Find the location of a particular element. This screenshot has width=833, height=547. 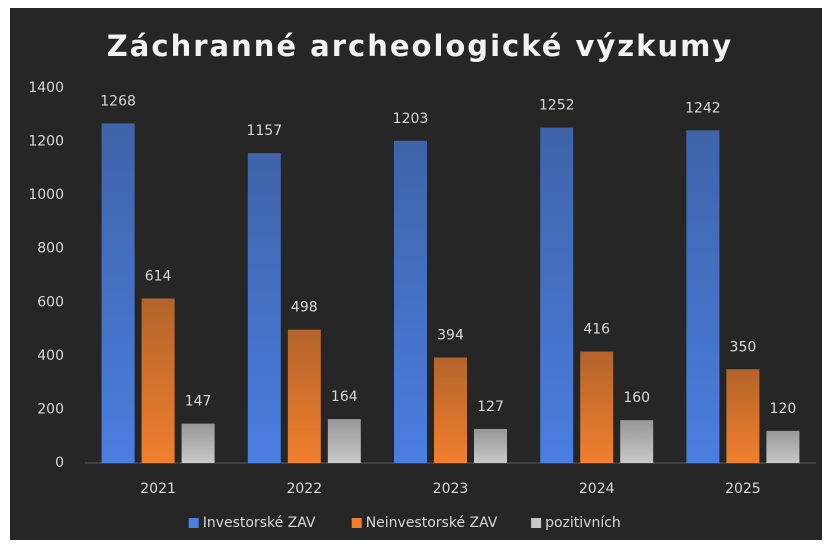

data-label: 1268 is located at coordinates (118, 101).